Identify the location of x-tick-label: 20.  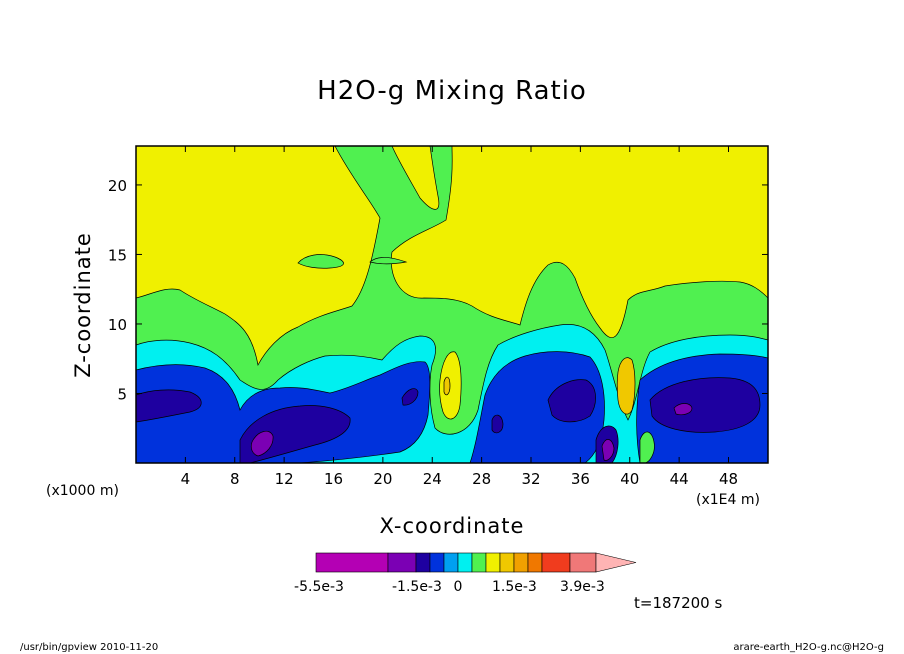
(382, 479).